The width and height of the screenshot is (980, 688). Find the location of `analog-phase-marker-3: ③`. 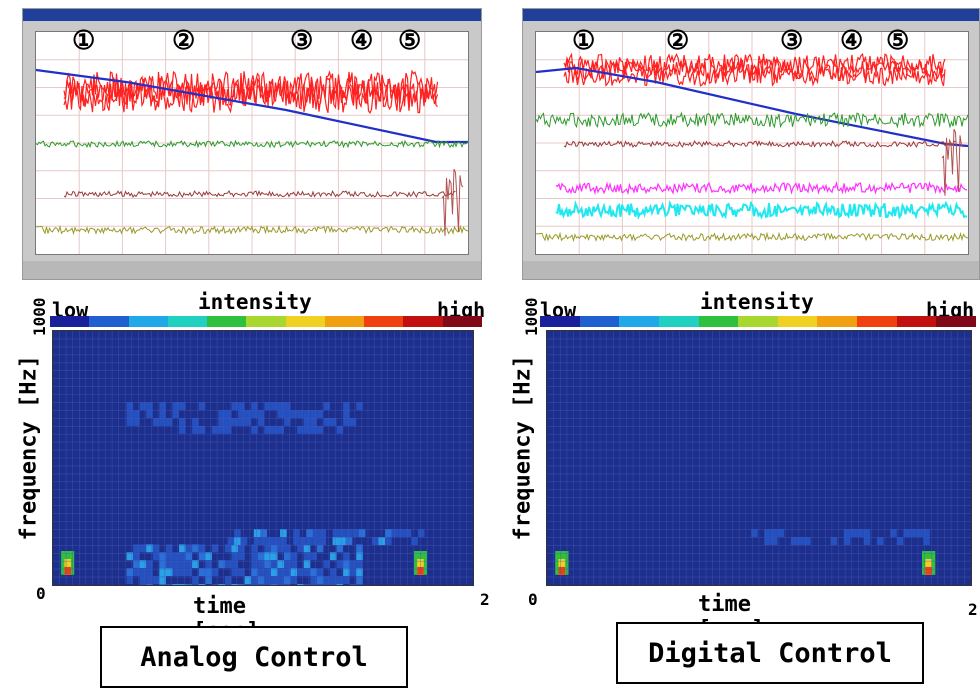

analog-phase-marker-3: ③ is located at coordinates (302, 41).